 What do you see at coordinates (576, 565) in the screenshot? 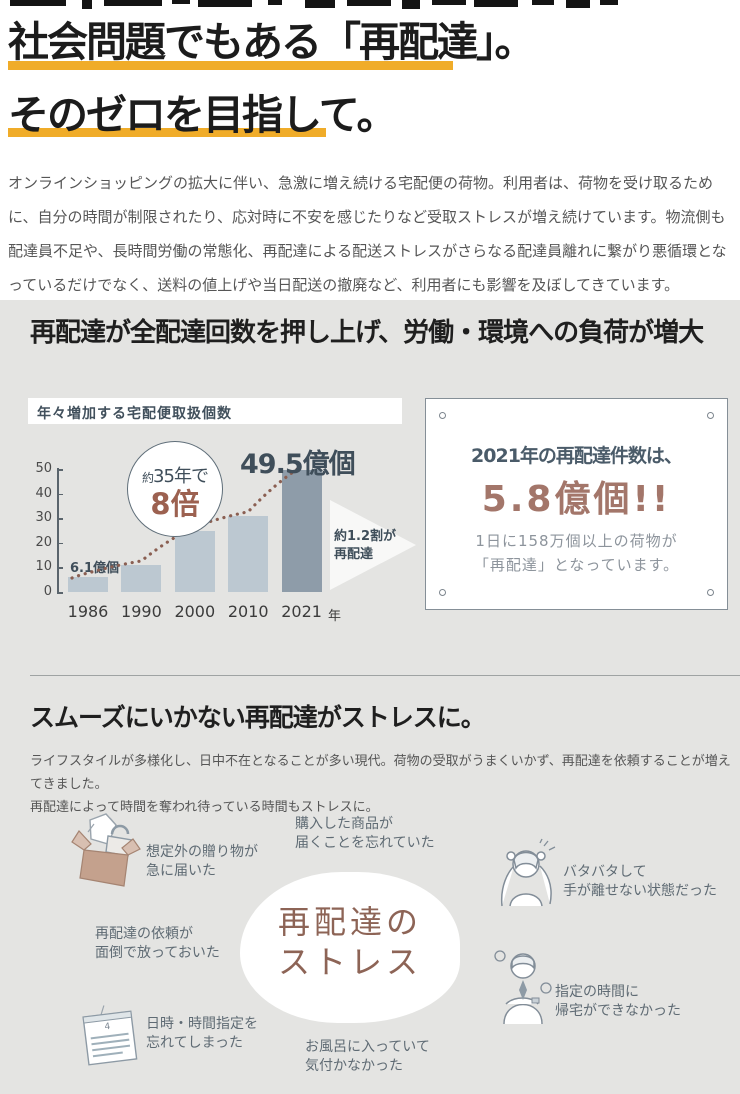
I see `board-line3: 「再配達」となっています。` at bounding box center [576, 565].